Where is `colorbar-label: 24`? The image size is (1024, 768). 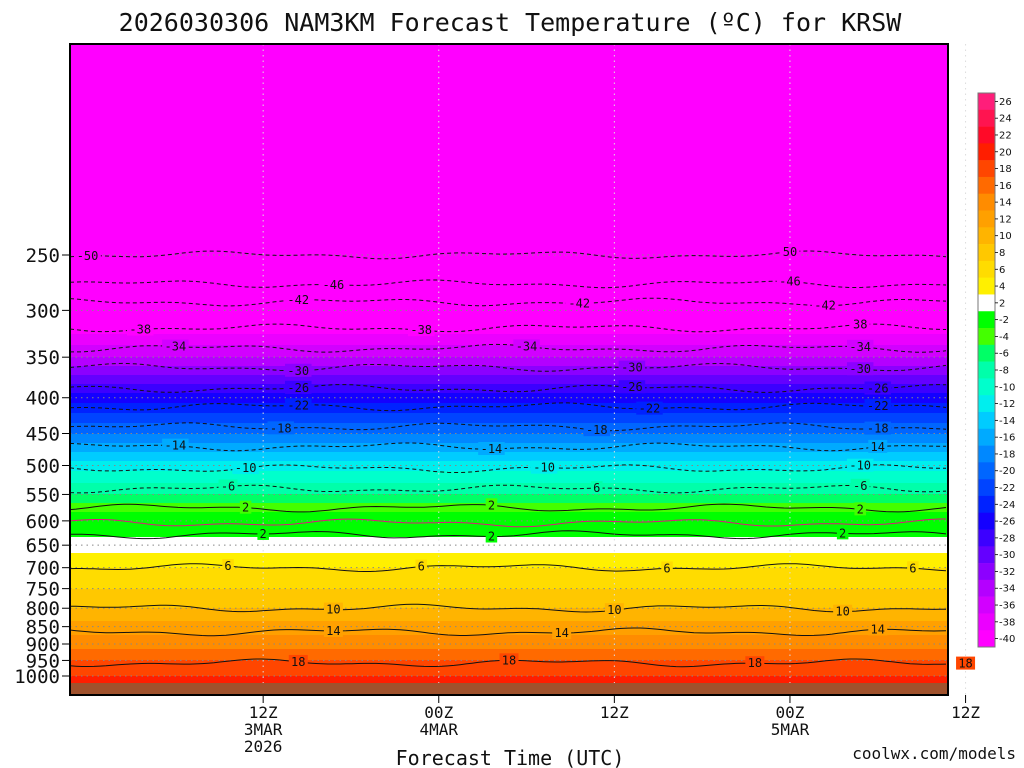 colorbar-label: 24 is located at coordinates (1005, 119).